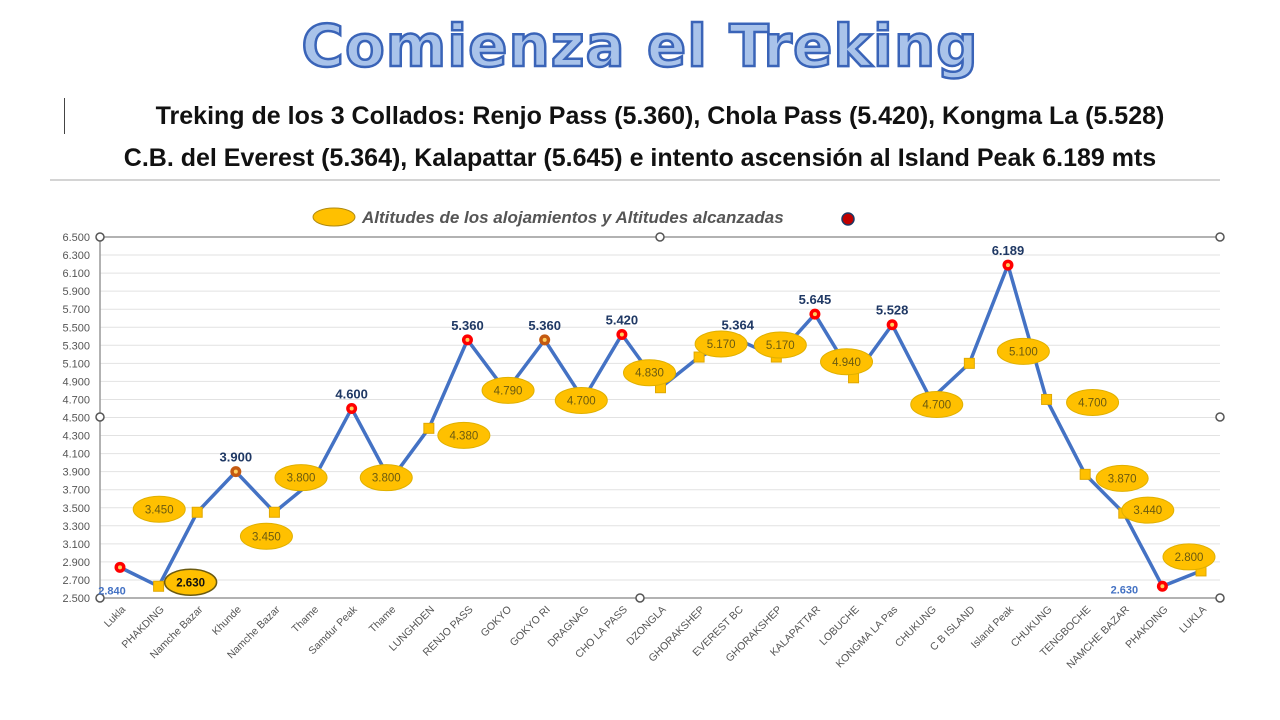  What do you see at coordinates (64, 116) in the screenshot?
I see `text-cursor` at bounding box center [64, 116].